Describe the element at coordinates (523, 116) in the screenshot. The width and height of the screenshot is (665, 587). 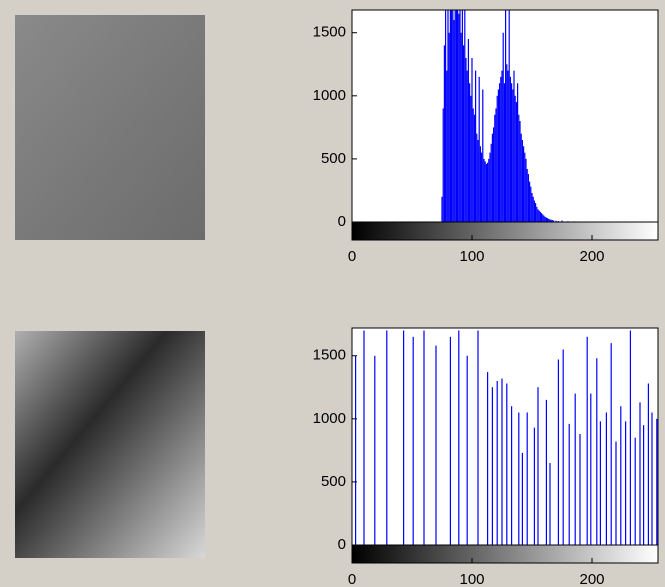
I see `bars` at that location.